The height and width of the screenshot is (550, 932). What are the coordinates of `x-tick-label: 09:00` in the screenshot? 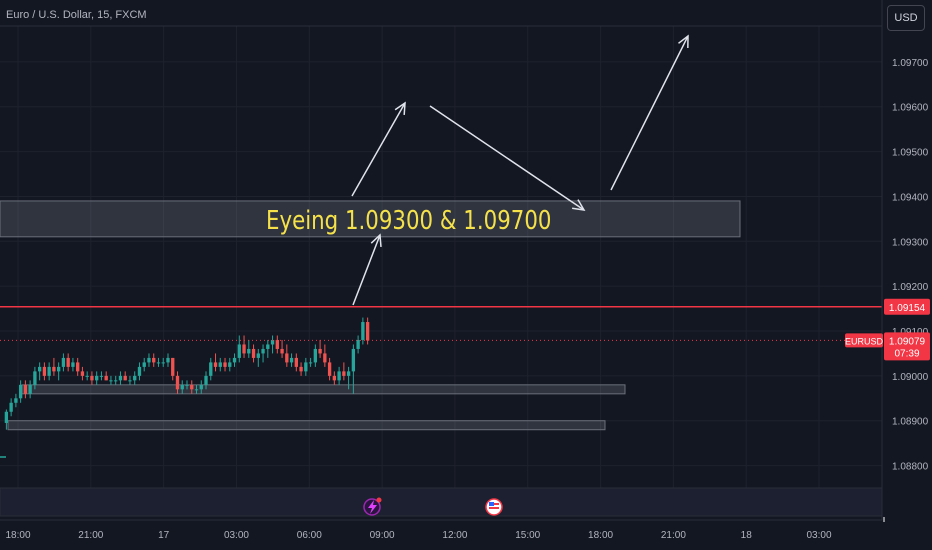 It's located at (382, 535).